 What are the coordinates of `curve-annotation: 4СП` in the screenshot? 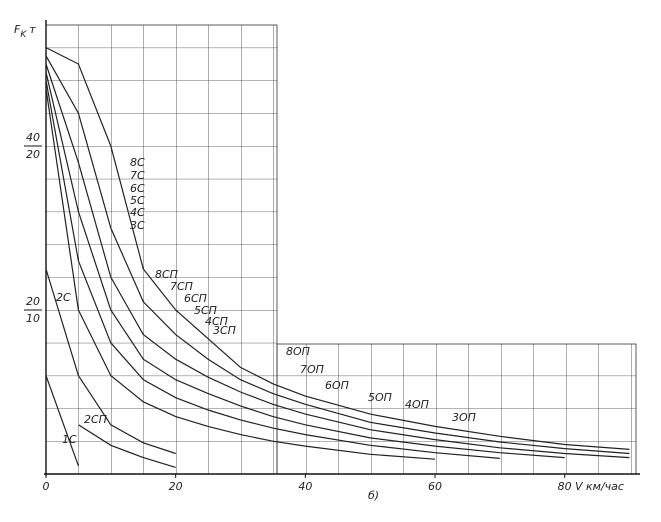 It's located at (216, 321).